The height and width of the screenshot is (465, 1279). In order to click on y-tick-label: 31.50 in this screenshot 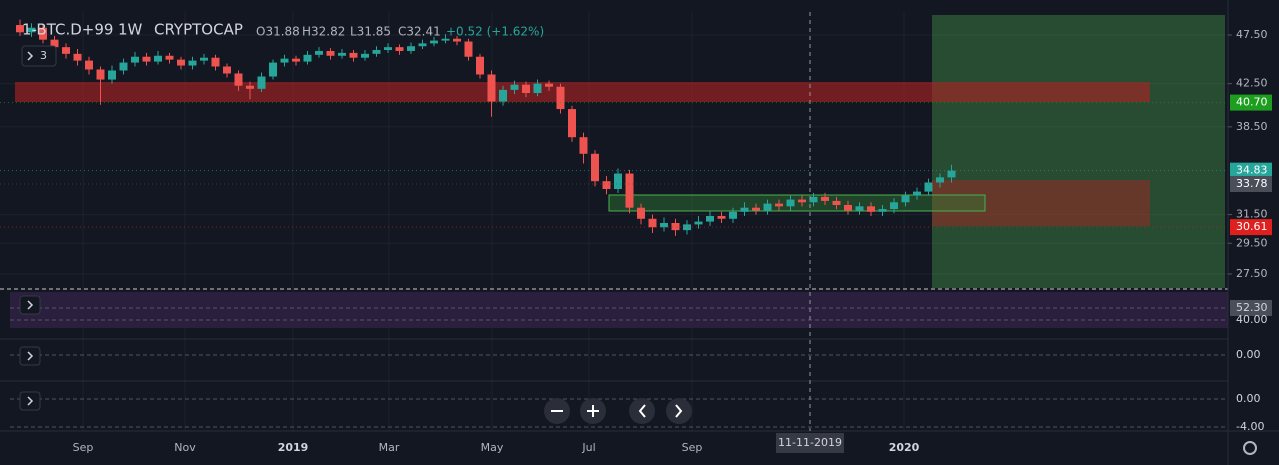, I will do `click(1252, 214)`.